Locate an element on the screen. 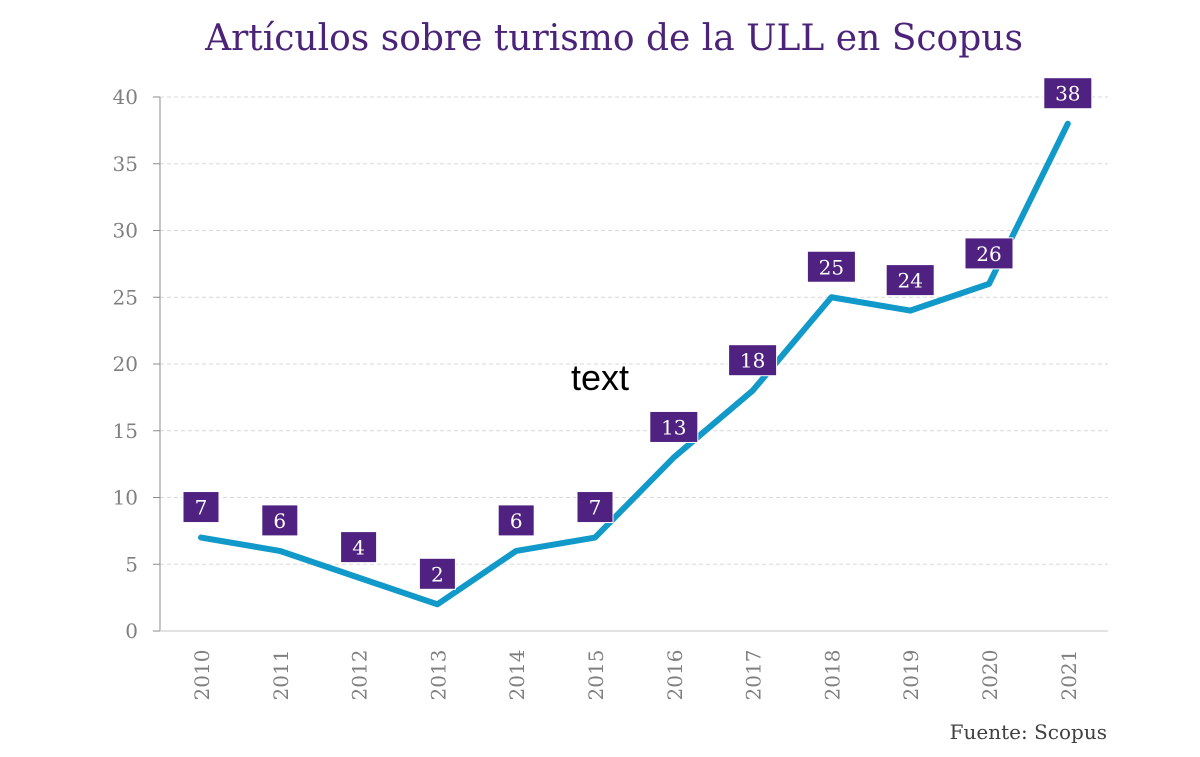 This screenshot has width=1200, height=757. data-label-text: 18 is located at coordinates (752, 361).